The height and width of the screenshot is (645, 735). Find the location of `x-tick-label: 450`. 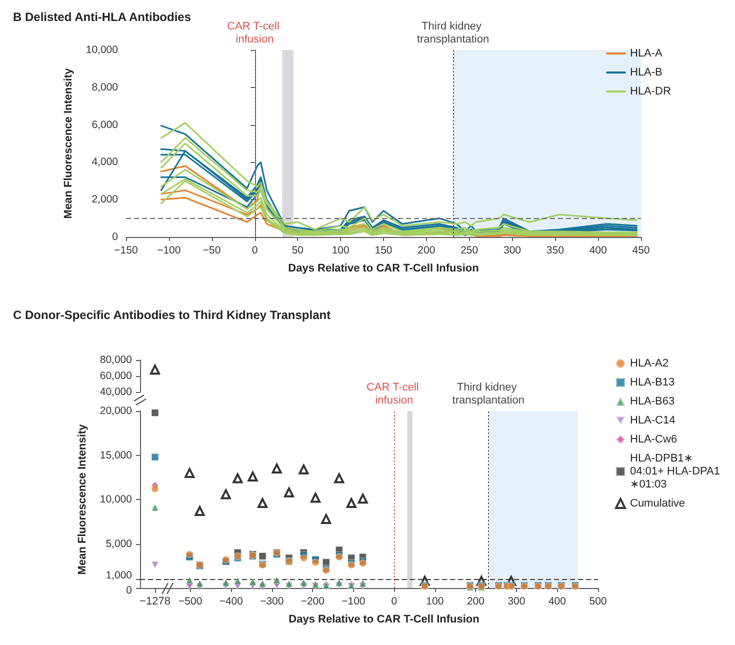

x-tick-label: 450 is located at coordinates (641, 250).